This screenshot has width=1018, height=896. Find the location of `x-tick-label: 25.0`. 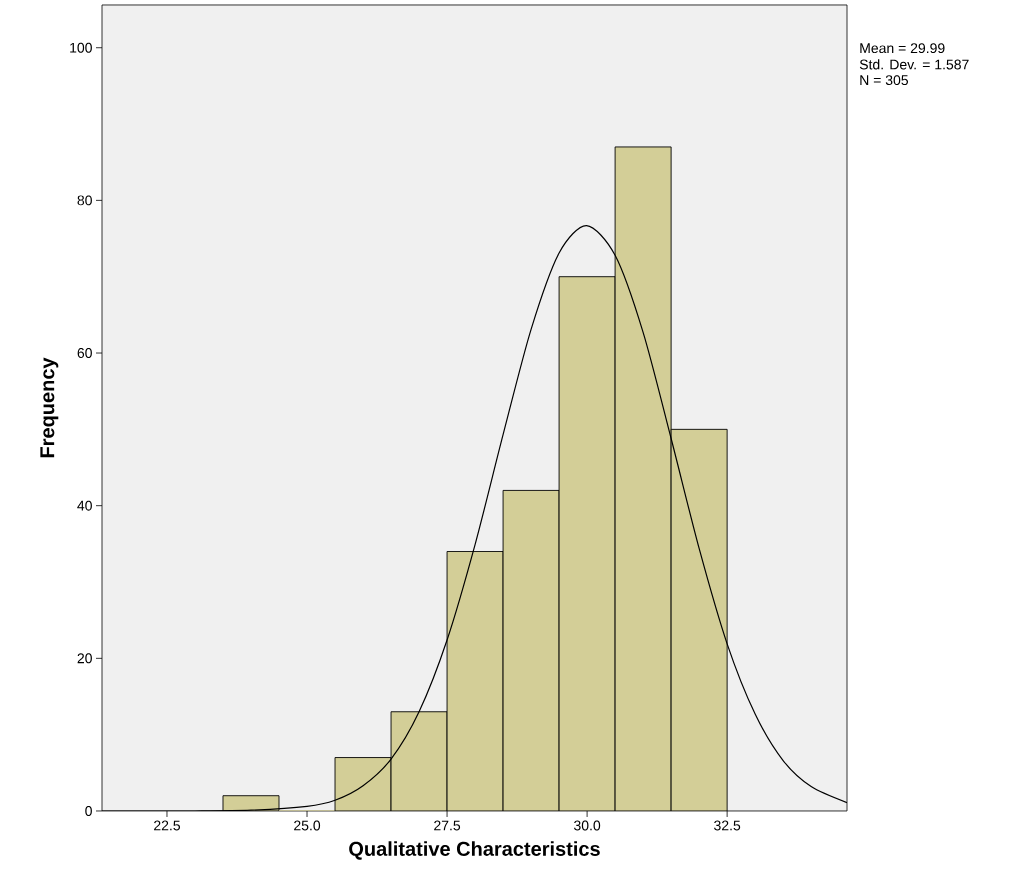

x-tick-label: 25.0 is located at coordinates (307, 825).